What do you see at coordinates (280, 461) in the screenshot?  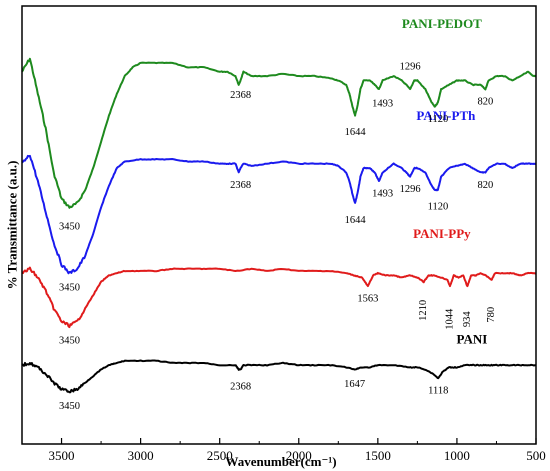 I see `x-axis-title: Wavenumber(cm⁻¹)` at bounding box center [280, 461].